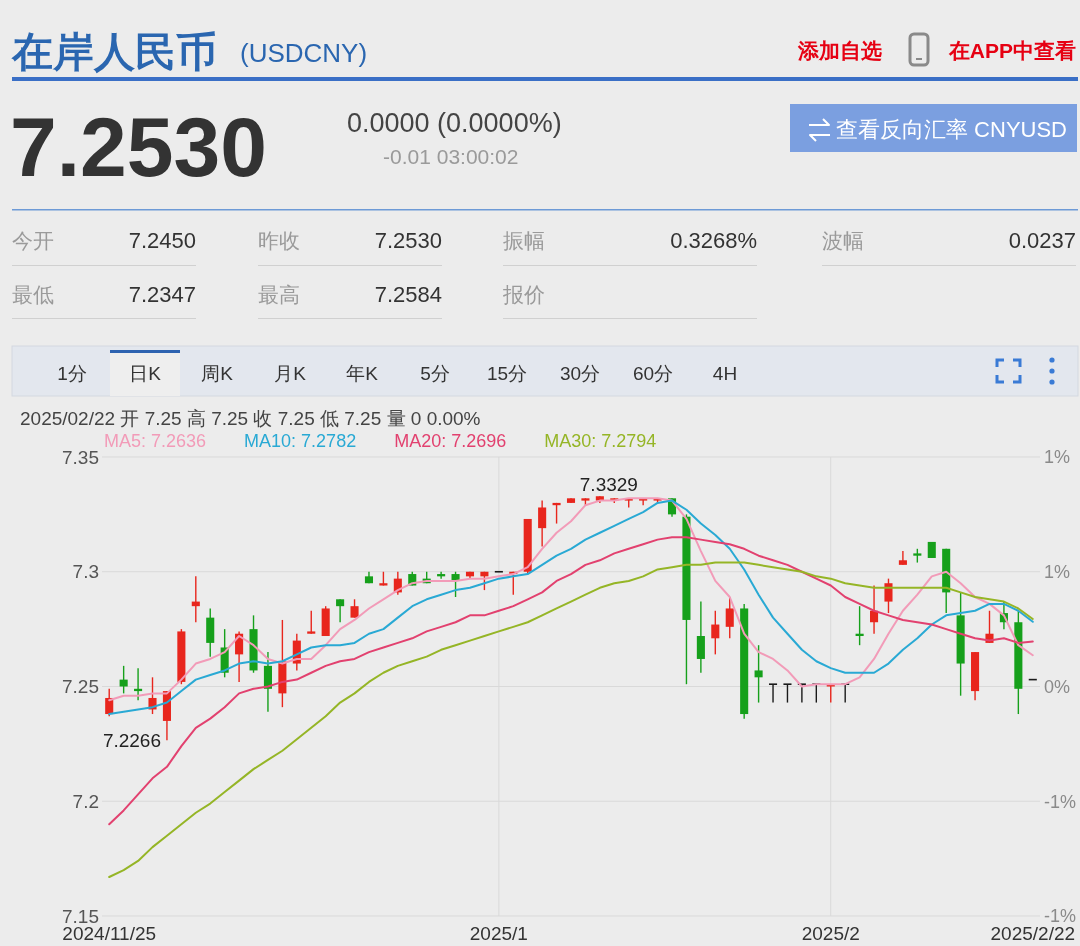 The width and height of the screenshot is (1080, 946). I want to click on text: 报价, so click(523, 294).